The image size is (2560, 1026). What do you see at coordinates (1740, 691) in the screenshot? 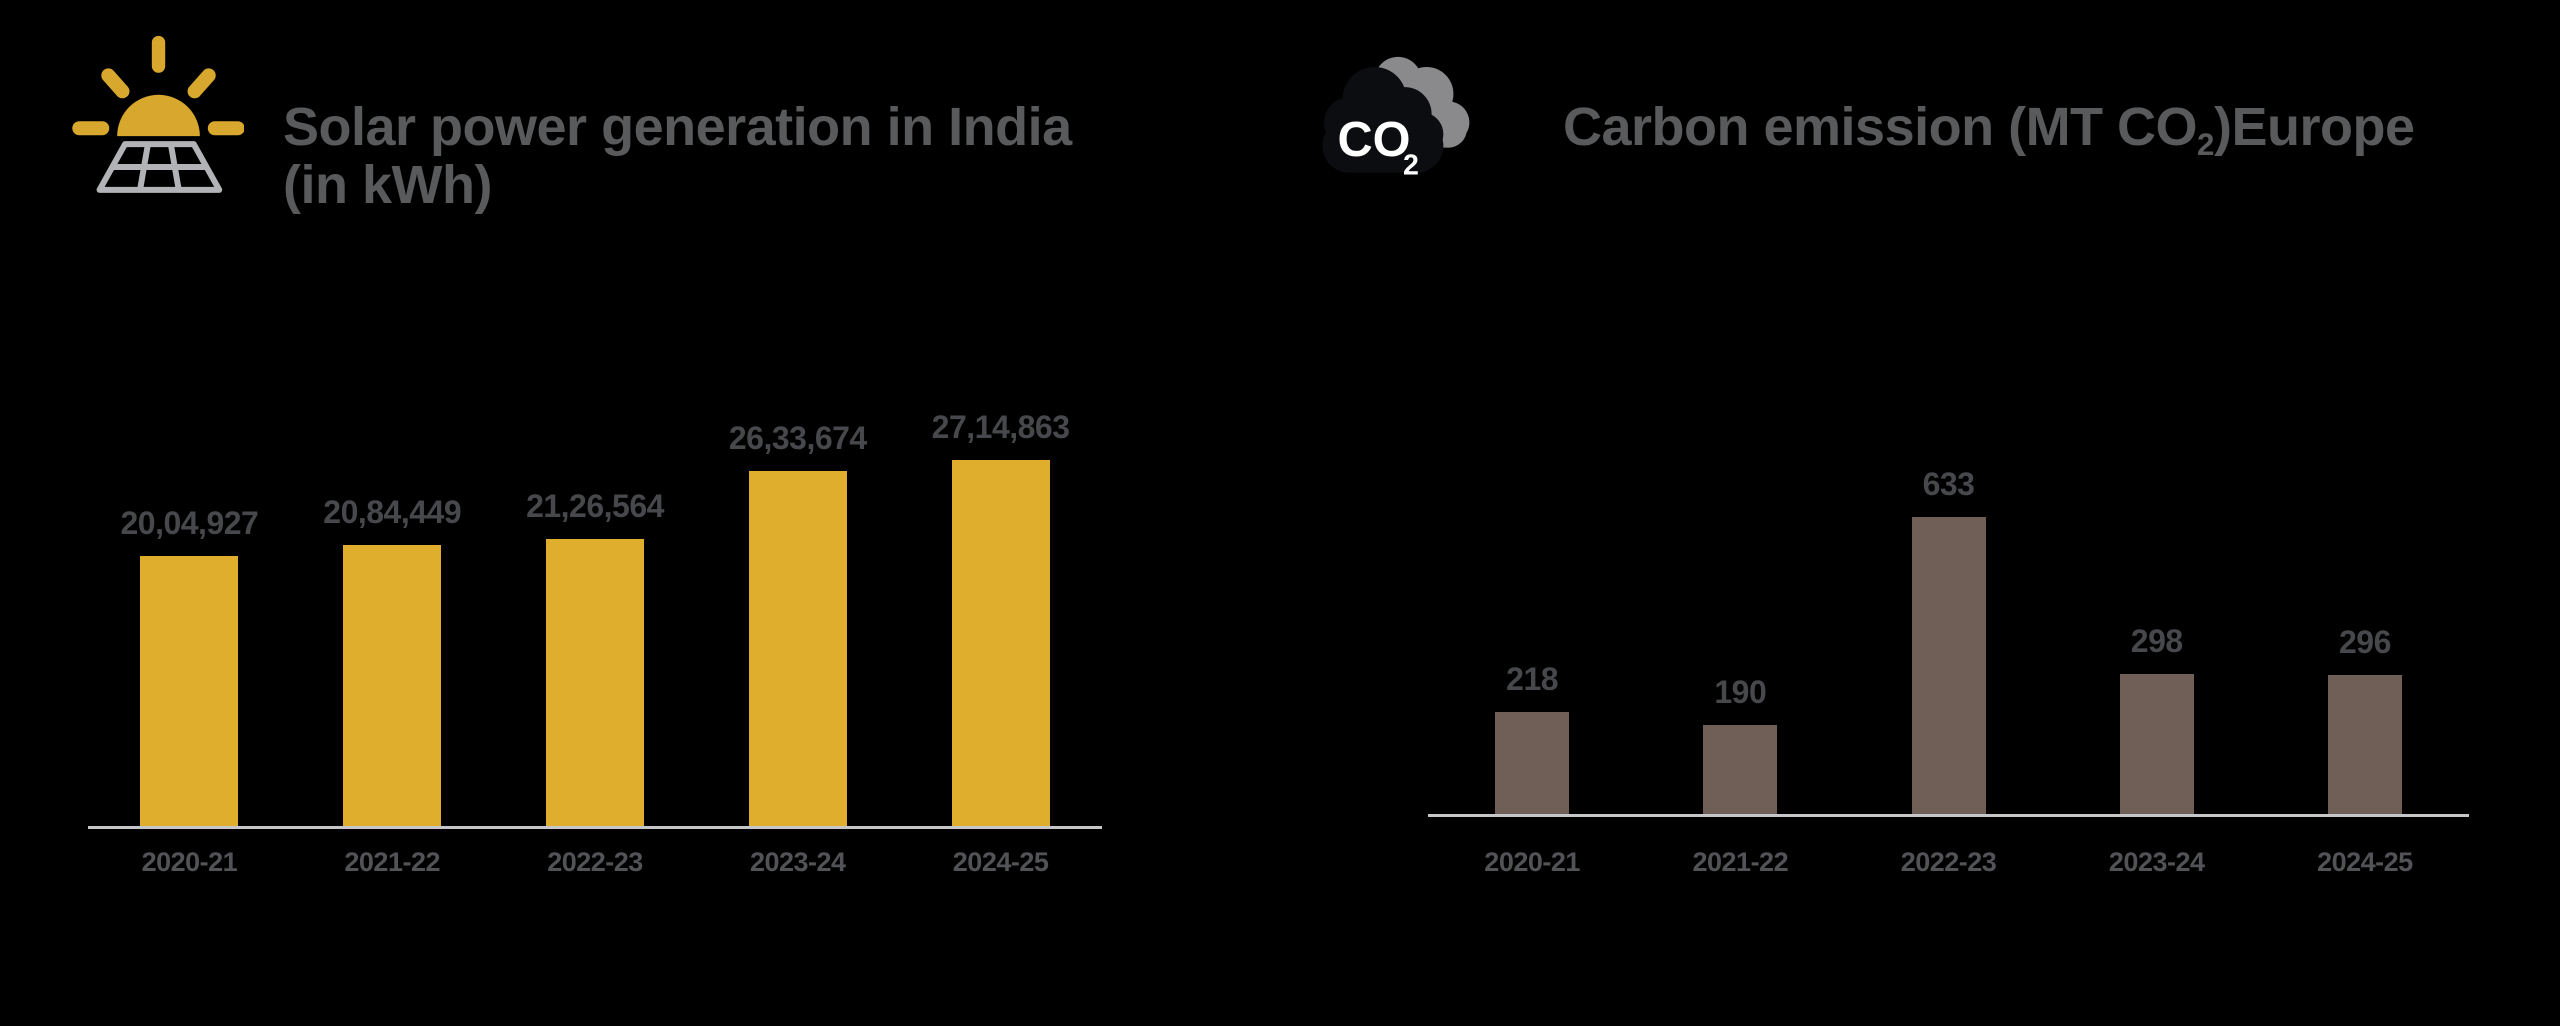
I see `bar-value-label: 190` at bounding box center [1740, 691].